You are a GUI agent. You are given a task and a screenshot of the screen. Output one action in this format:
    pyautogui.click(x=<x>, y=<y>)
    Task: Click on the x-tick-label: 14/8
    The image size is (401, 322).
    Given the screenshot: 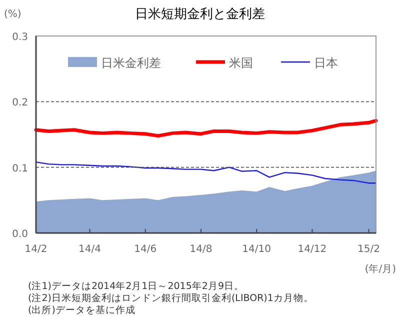 What is the action you would take?
    pyautogui.click(x=201, y=249)
    